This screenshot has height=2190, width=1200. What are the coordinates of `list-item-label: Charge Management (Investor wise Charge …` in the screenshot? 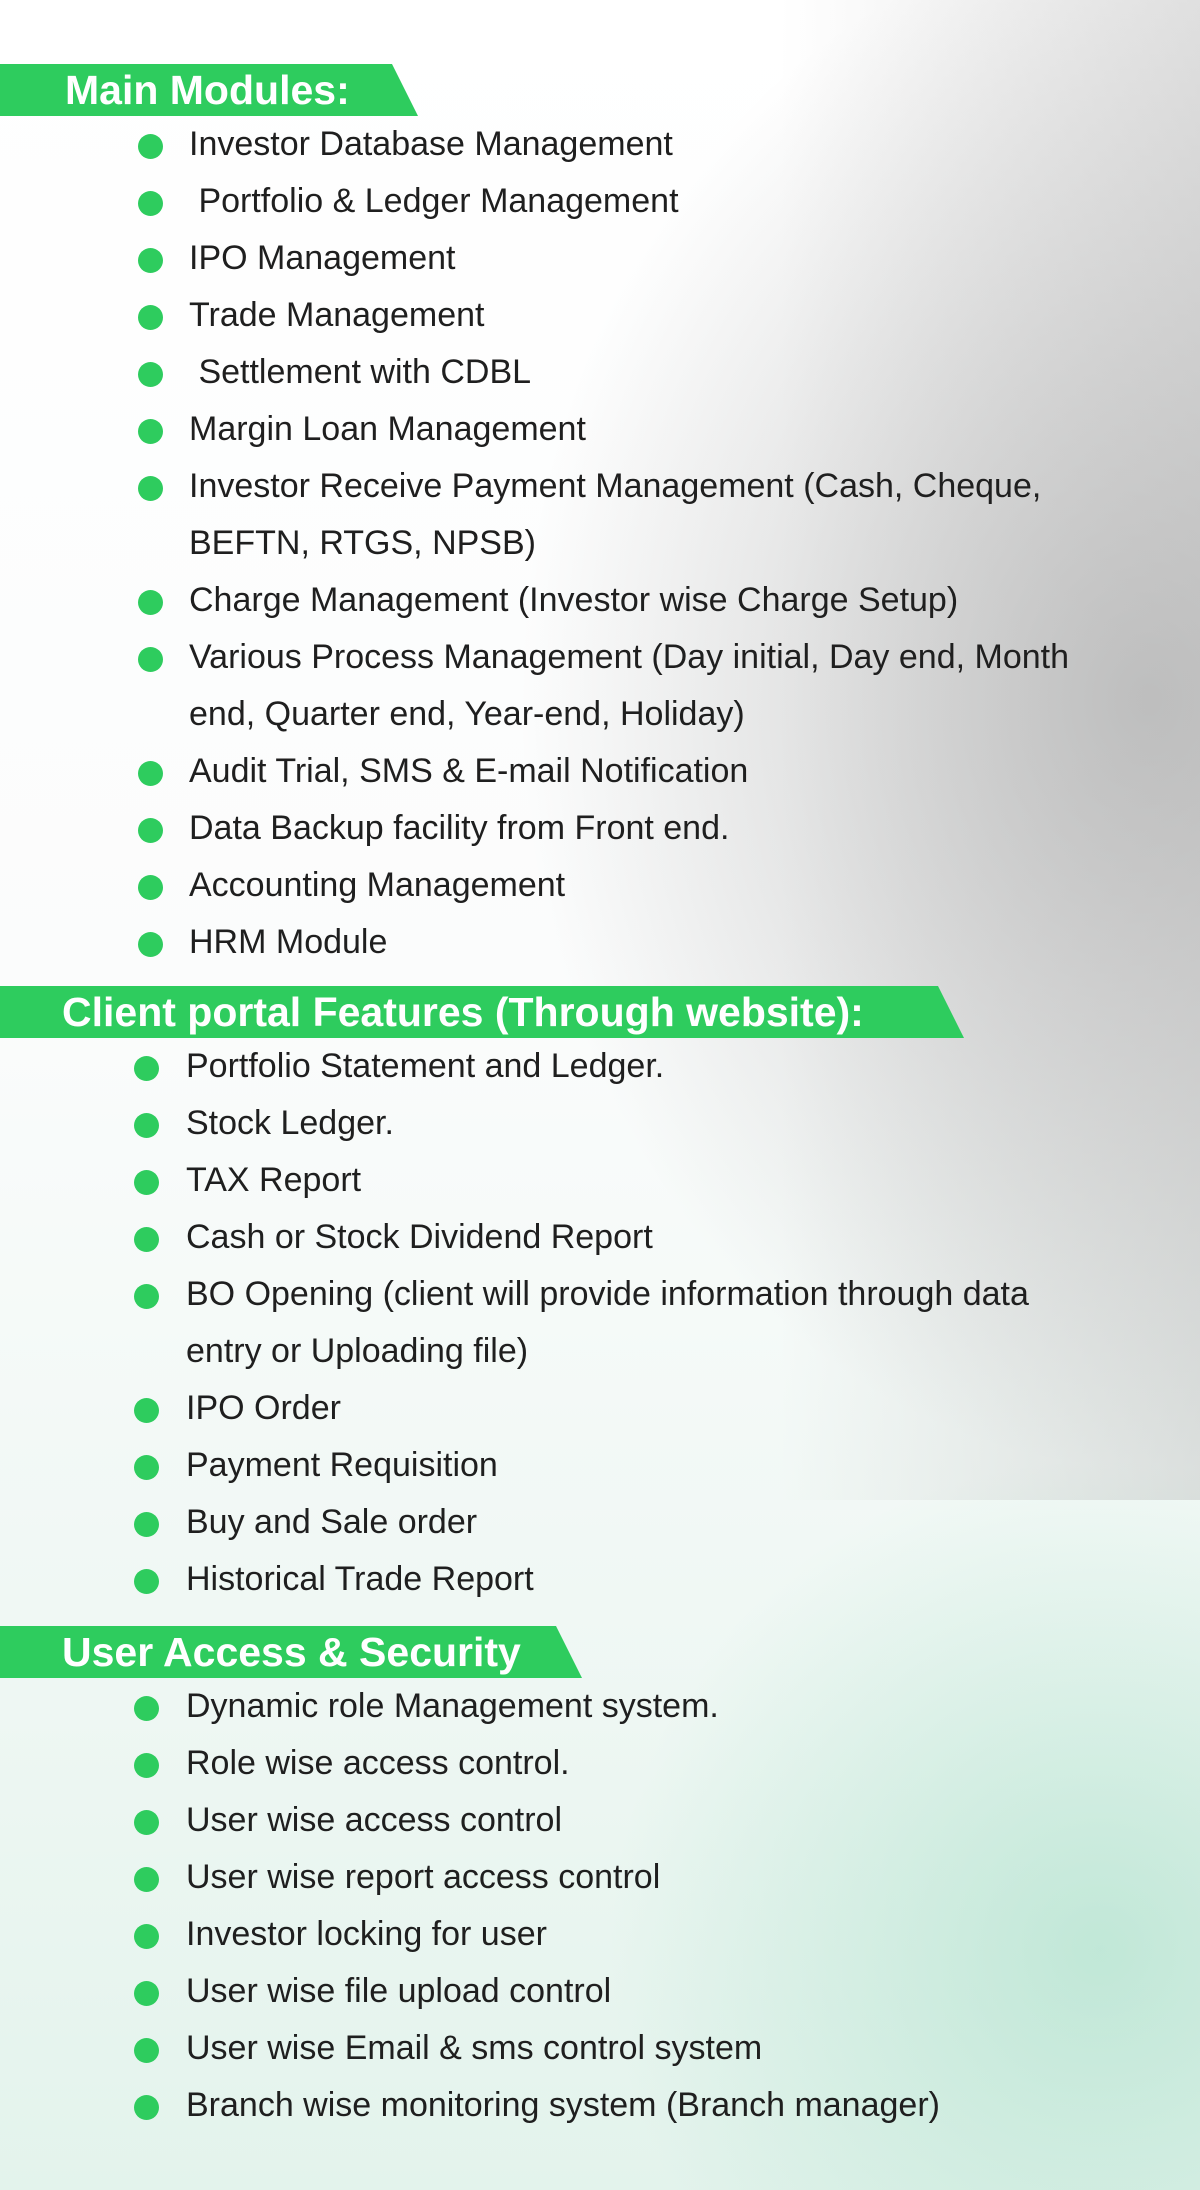 It's located at (574, 600).